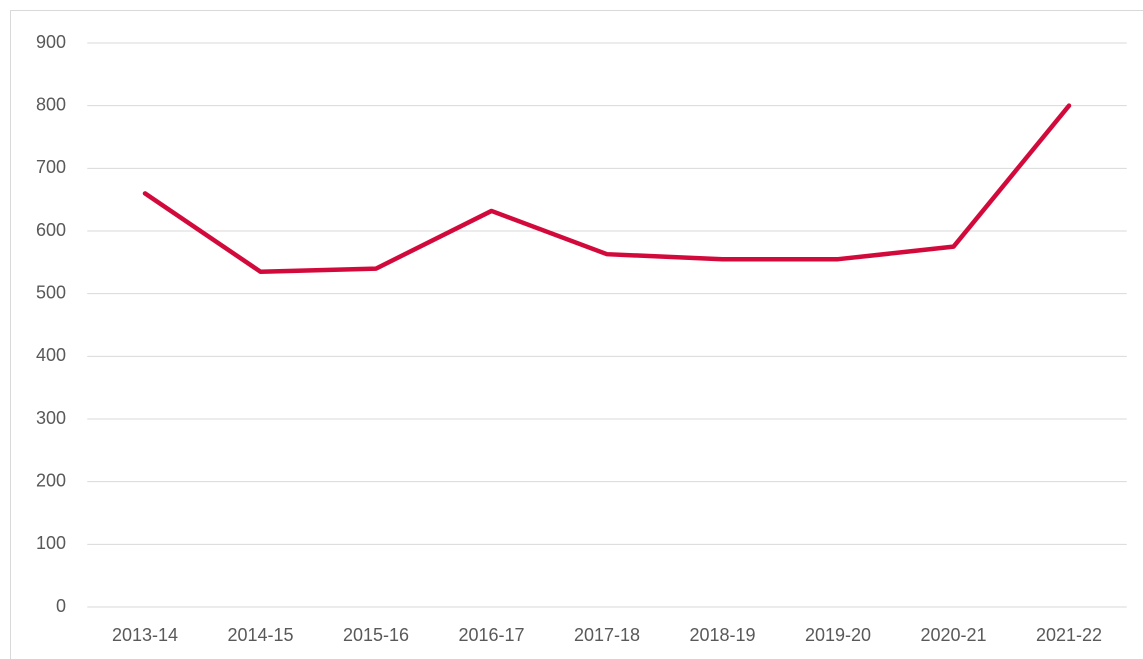 The image size is (1143, 659). I want to click on x-tick-label: 2016-17, so click(491, 635).